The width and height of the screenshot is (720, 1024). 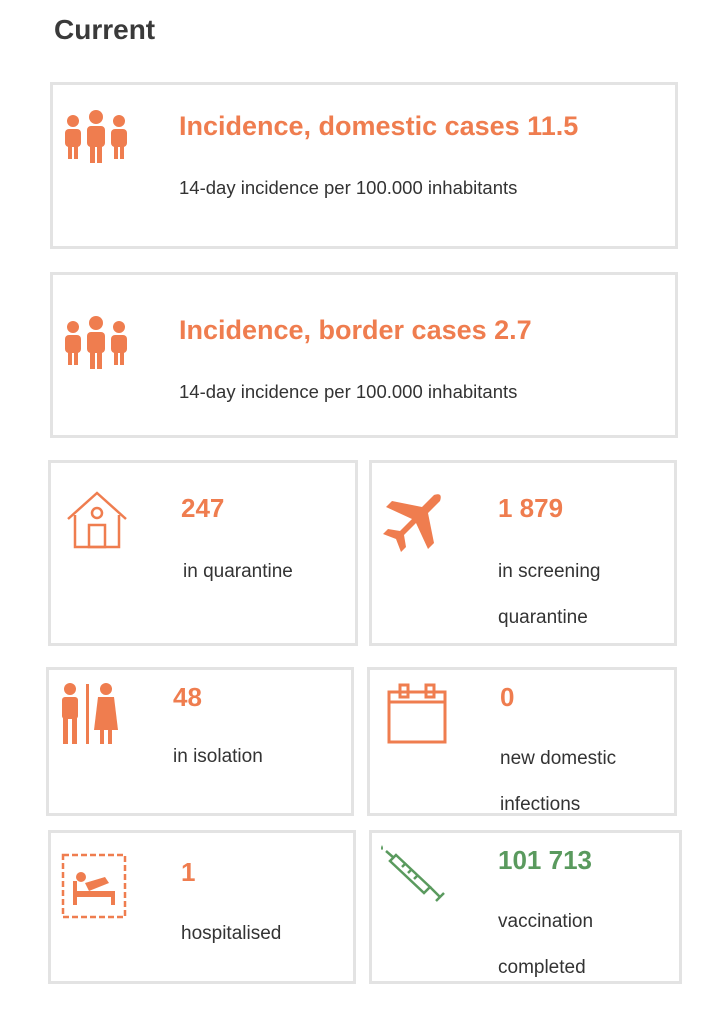 I want to click on tile: 1 879 in screening quarantine, so click(x=523, y=553).